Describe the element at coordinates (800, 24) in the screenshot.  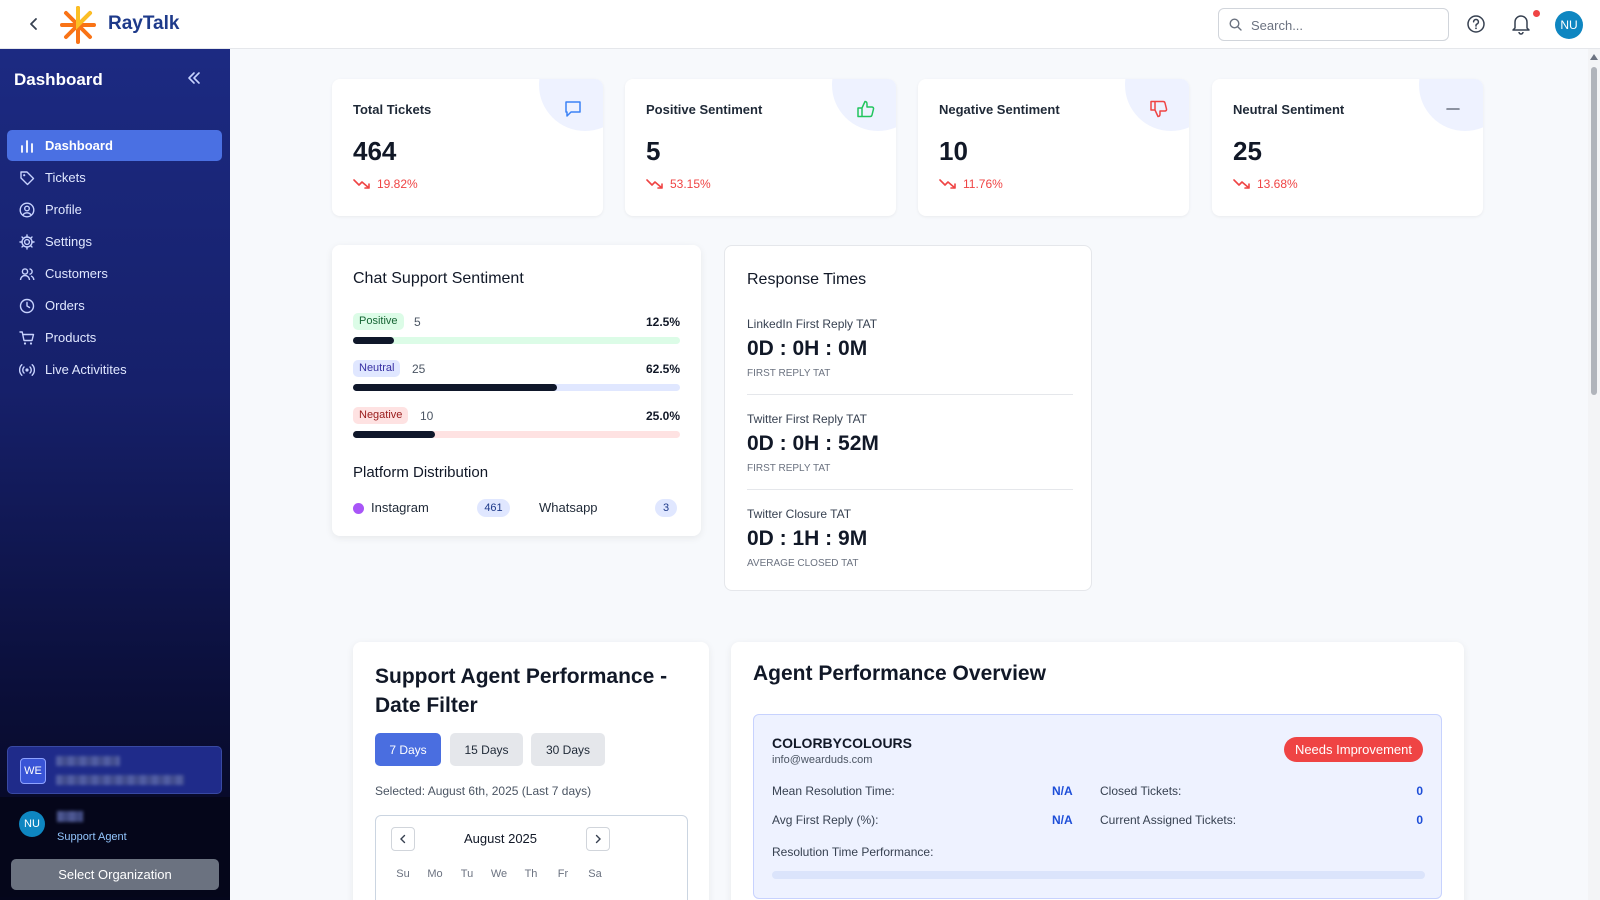
I see `top-bar: RayTalk NU` at that location.